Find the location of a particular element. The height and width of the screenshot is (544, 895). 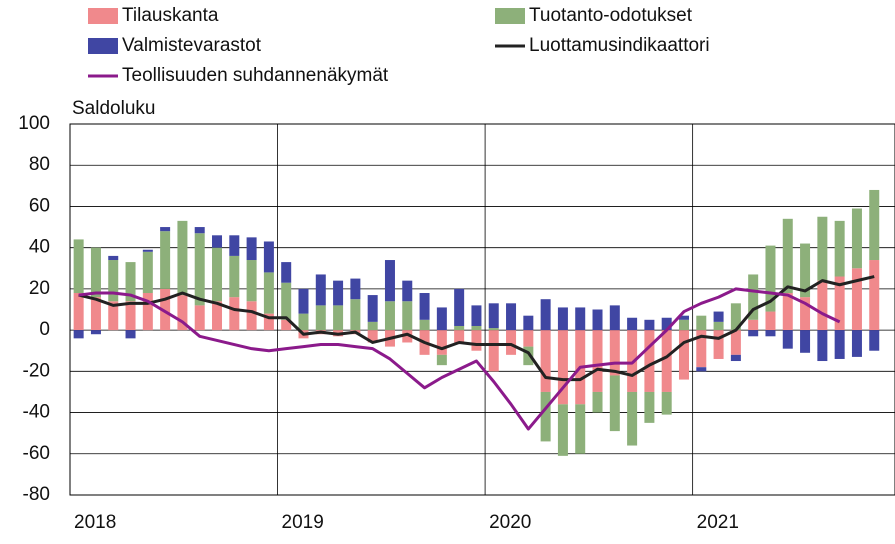

y-tick-label: 60 is located at coordinates (39, 205).